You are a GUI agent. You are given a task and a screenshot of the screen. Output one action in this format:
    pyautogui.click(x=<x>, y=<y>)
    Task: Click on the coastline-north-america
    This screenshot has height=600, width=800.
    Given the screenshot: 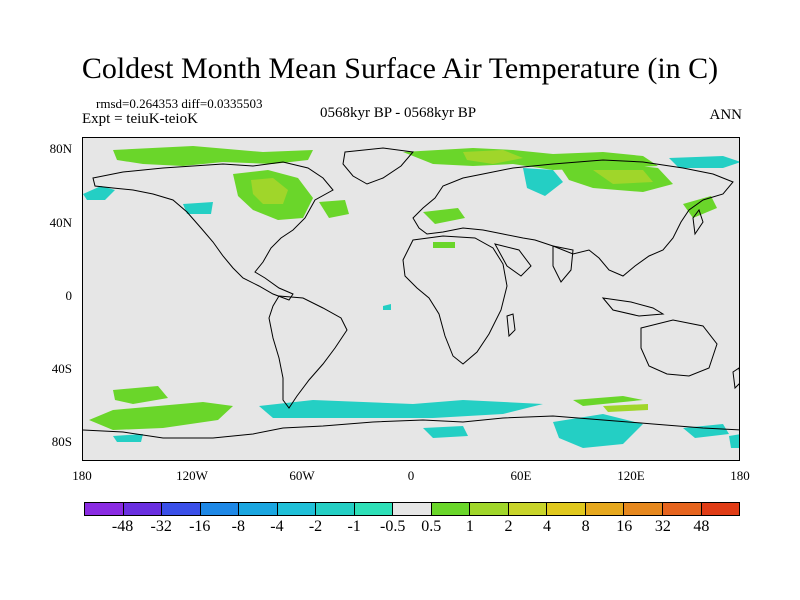 What is the action you would take?
    pyautogui.click(x=213, y=231)
    